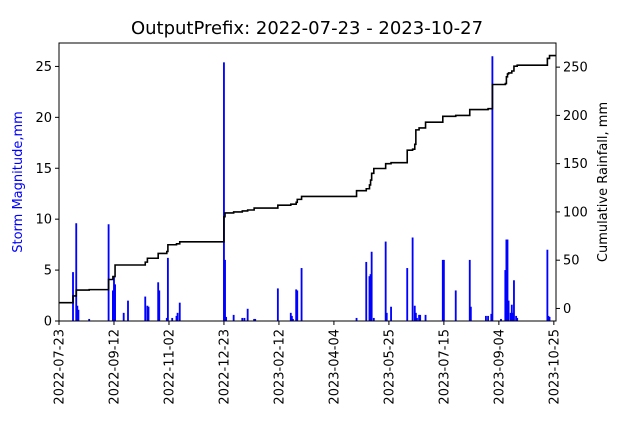  I want to click on y-tick-label-left: 10, so click(43, 220).